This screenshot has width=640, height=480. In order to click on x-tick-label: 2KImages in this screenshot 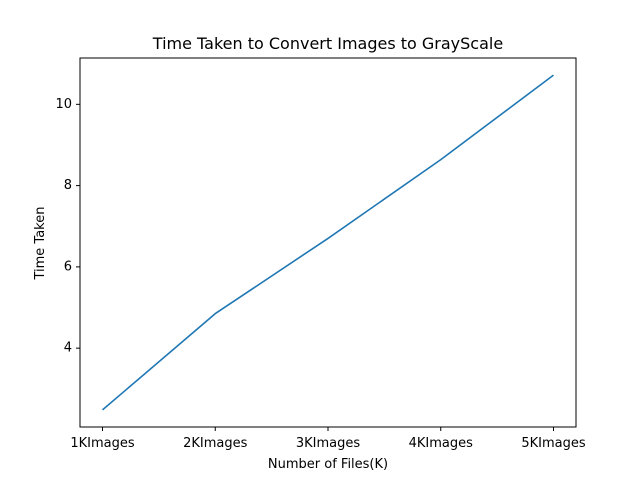, I will do `click(215, 443)`.